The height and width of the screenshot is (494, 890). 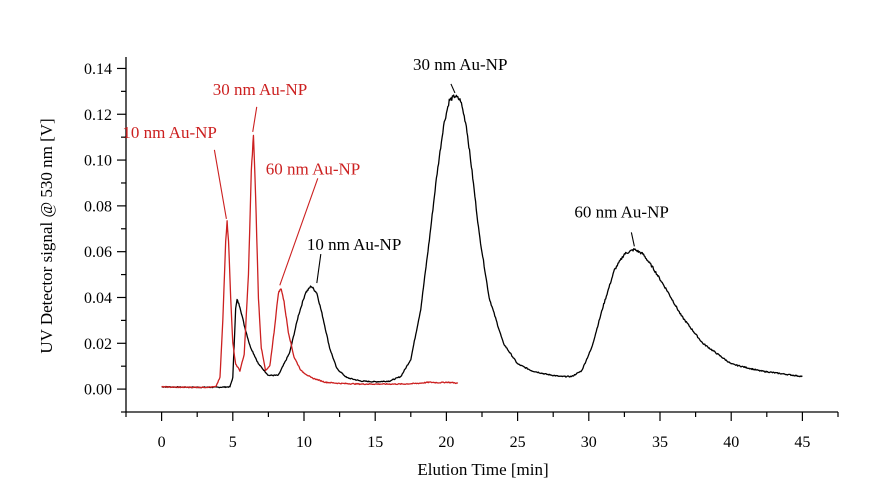 I want to click on x-tick-label: 15, so click(x=375, y=442).